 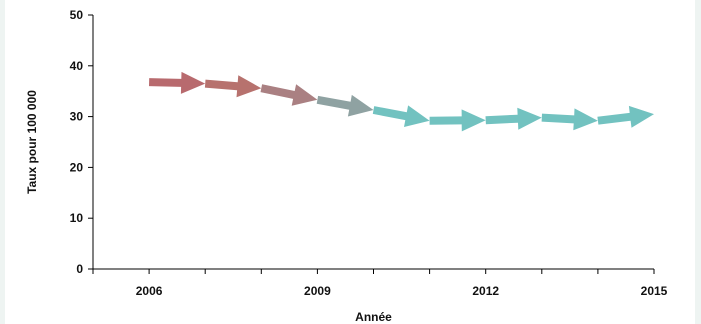 What do you see at coordinates (79, 269) in the screenshot?
I see `y-tick-label: 0` at bounding box center [79, 269].